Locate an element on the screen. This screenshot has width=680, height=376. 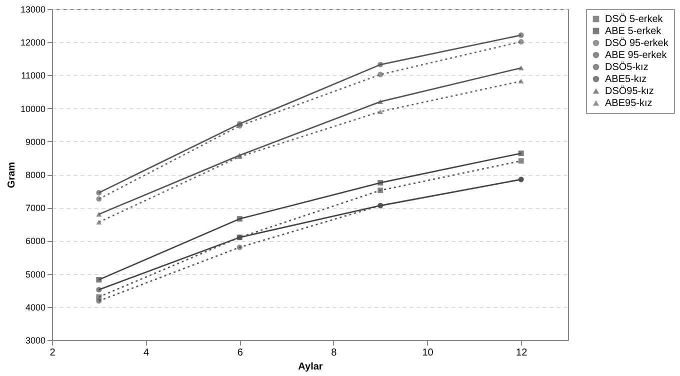
x-axis-title: Aylar is located at coordinates (310, 367).